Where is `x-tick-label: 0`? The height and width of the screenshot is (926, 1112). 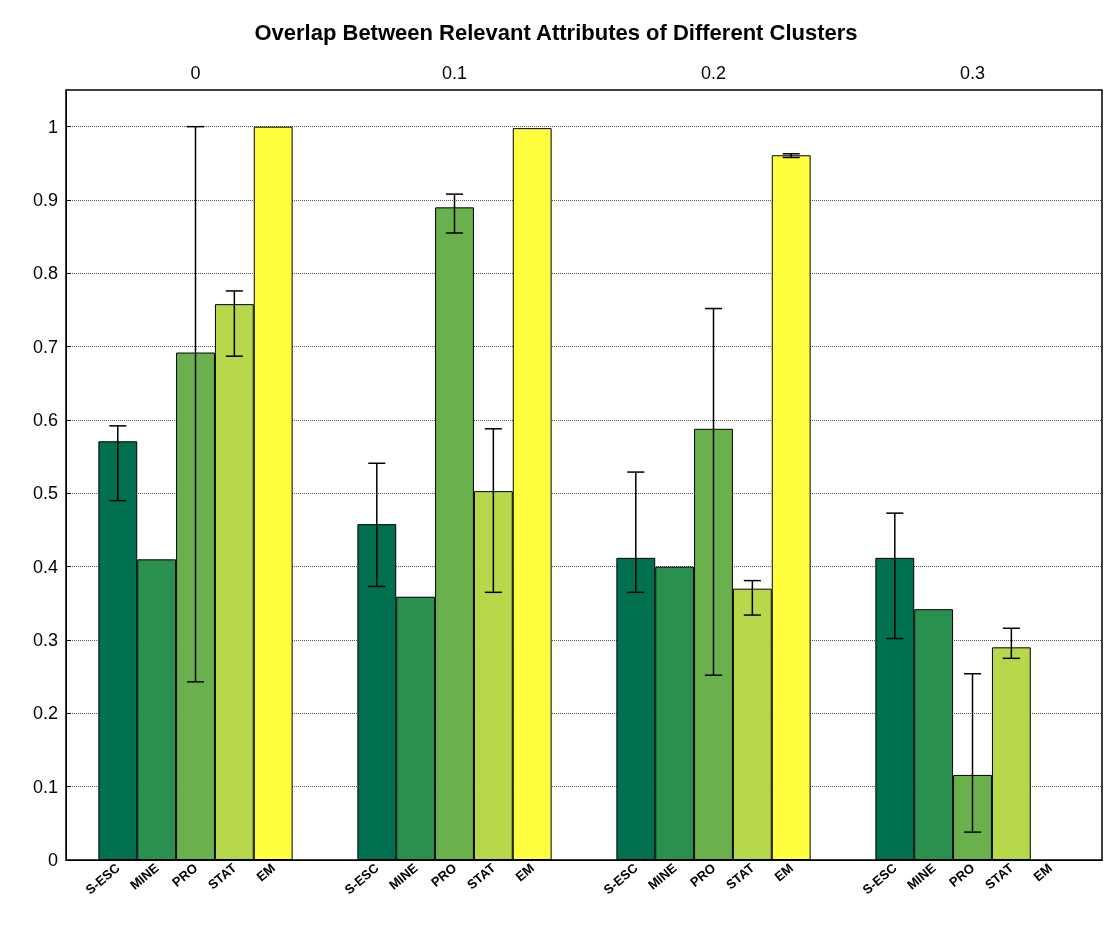
x-tick-label: 0 is located at coordinates (195, 73).